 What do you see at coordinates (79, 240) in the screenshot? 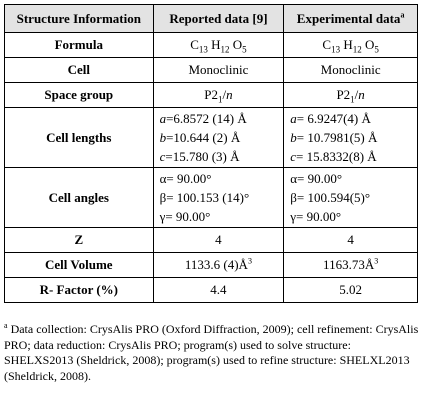
I see `row-label: Z` at bounding box center [79, 240].